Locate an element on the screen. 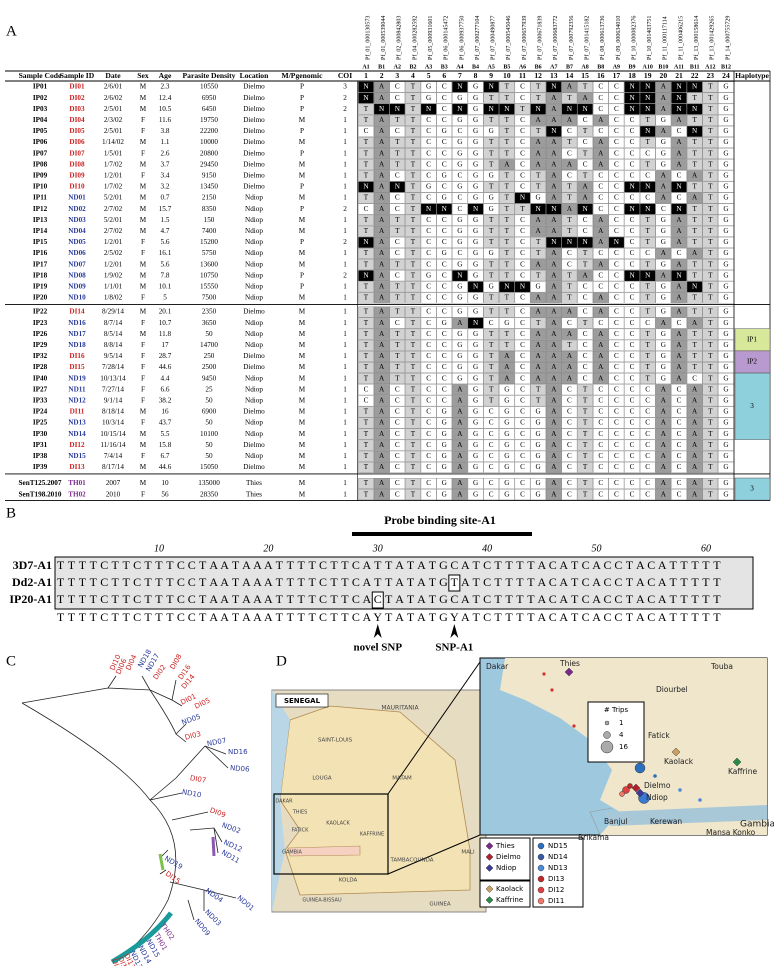 The image size is (774, 966). cell-age: 3.8 is located at coordinates (165, 131).